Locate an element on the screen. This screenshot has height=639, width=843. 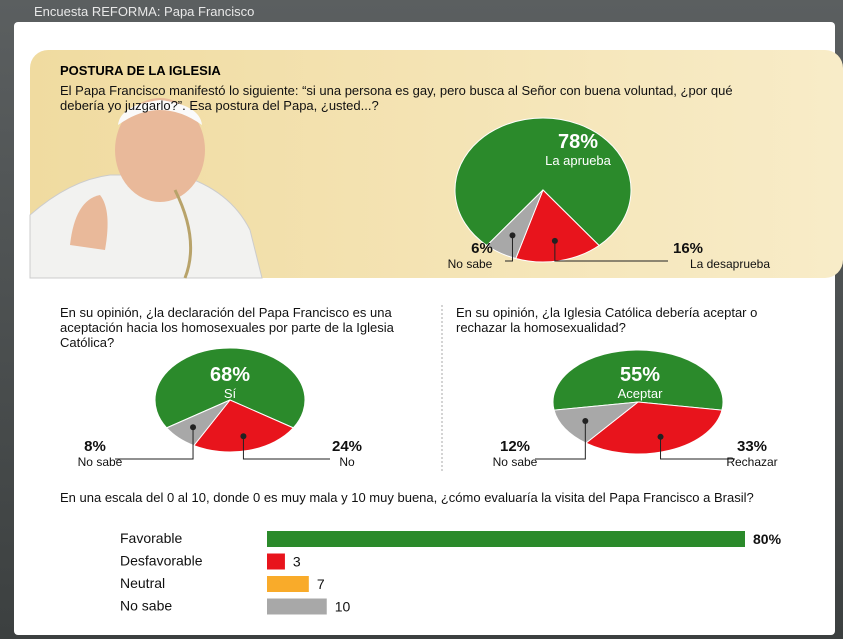
value-label: 12% is located at coordinates (515, 446).